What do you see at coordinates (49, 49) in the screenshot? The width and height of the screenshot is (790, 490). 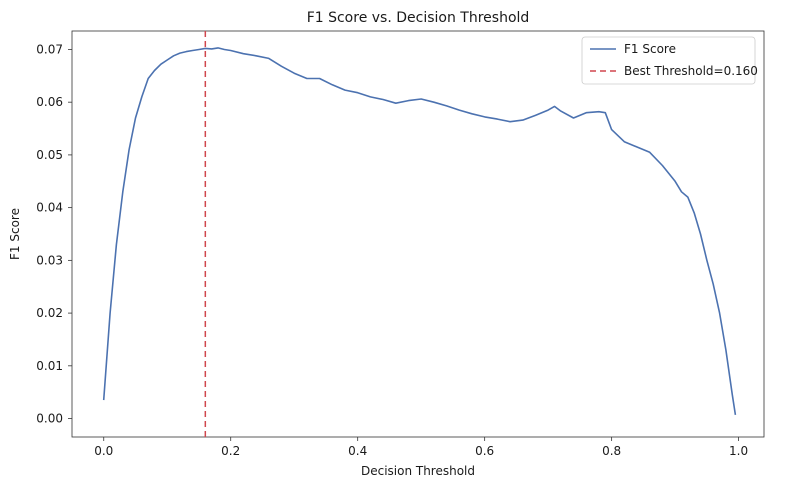 I see `y-tick-label: 0.07` at bounding box center [49, 49].